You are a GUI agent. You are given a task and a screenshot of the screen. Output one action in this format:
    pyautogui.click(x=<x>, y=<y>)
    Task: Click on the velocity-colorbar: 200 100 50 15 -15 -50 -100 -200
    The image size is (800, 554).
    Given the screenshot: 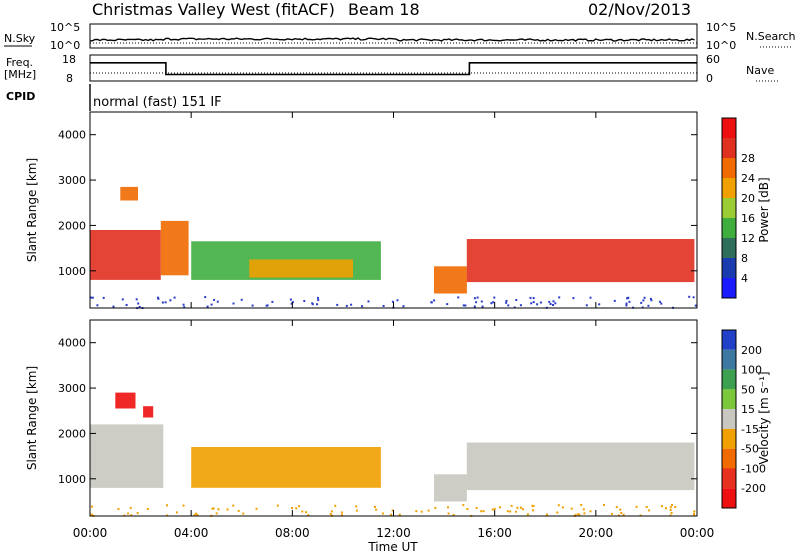 What is the action you would take?
    pyautogui.click(x=743, y=419)
    